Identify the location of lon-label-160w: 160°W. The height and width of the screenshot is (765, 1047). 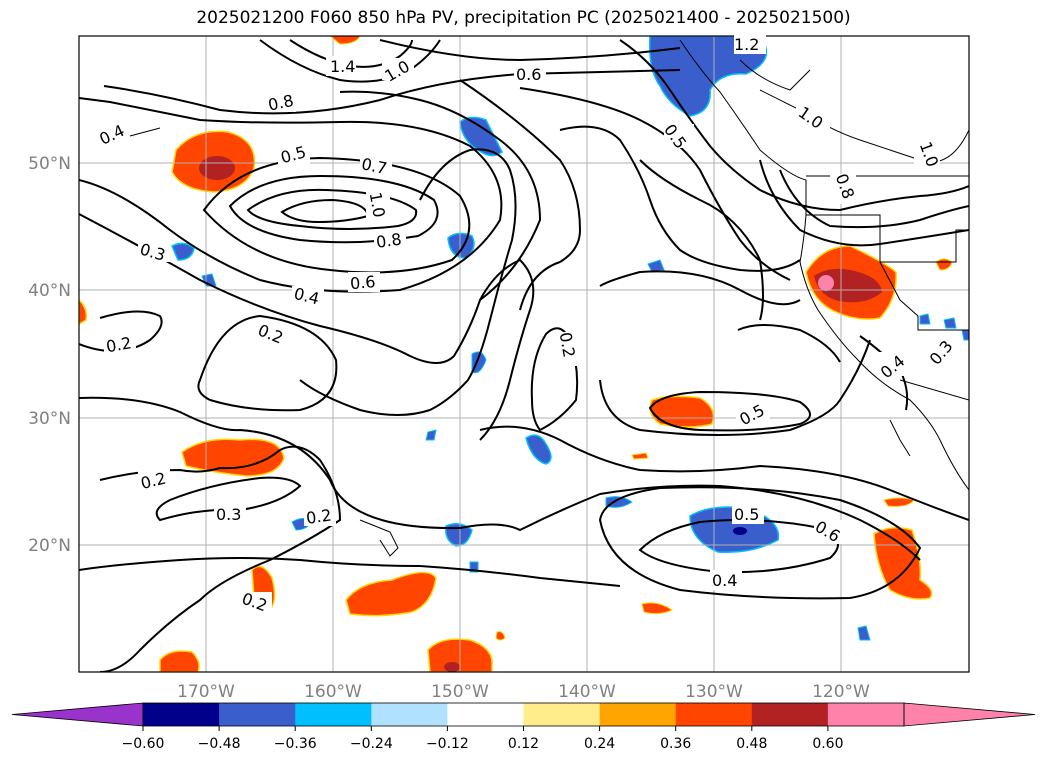
(333, 692).